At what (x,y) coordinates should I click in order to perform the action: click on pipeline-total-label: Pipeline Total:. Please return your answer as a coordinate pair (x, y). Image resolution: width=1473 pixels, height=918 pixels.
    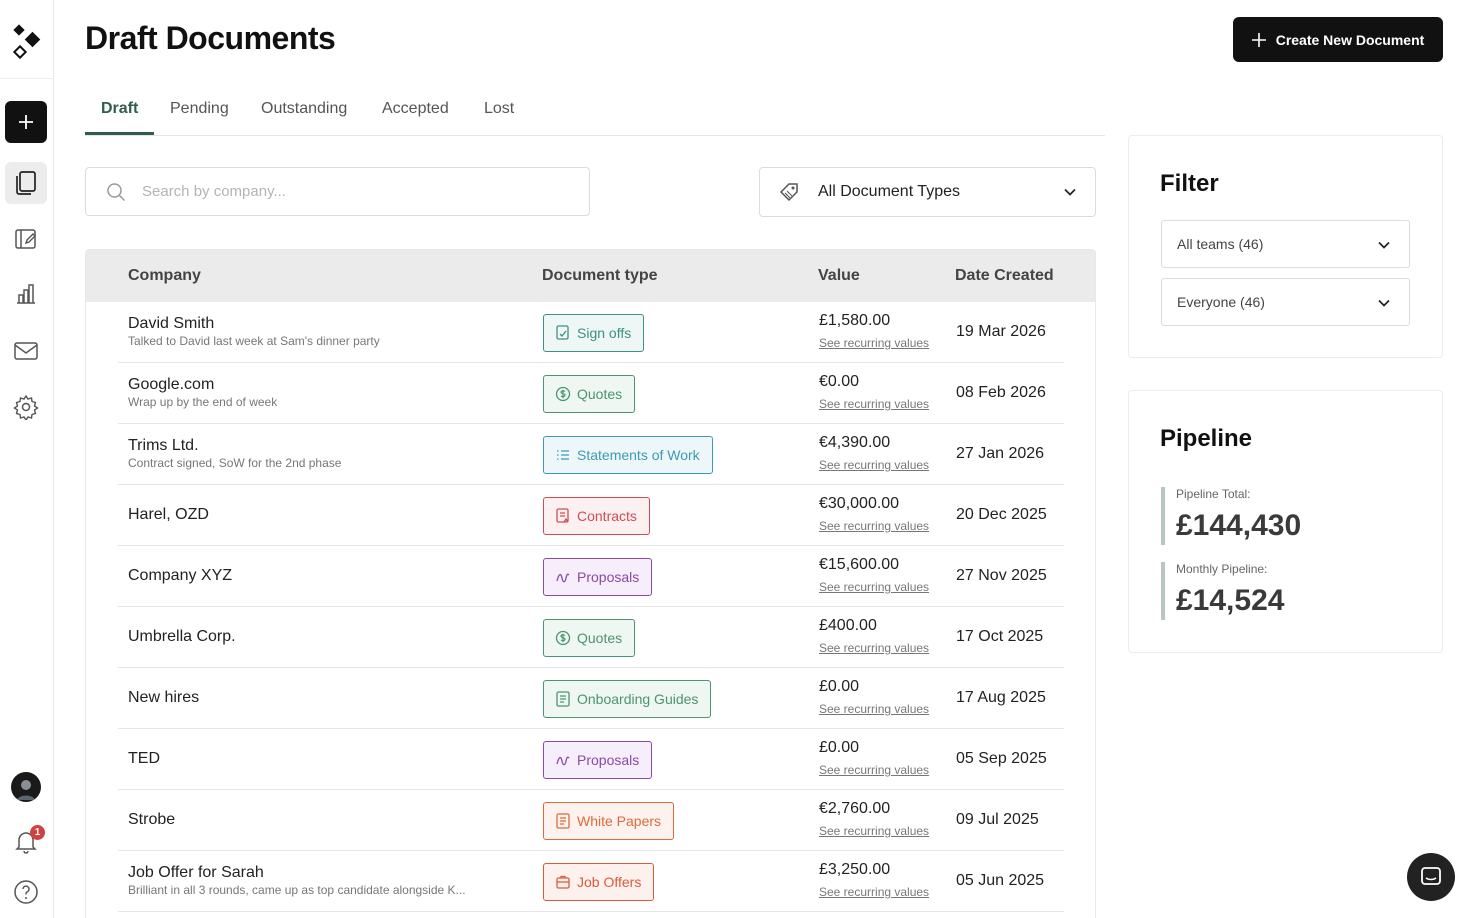
    Looking at the image, I should click on (1213, 494).